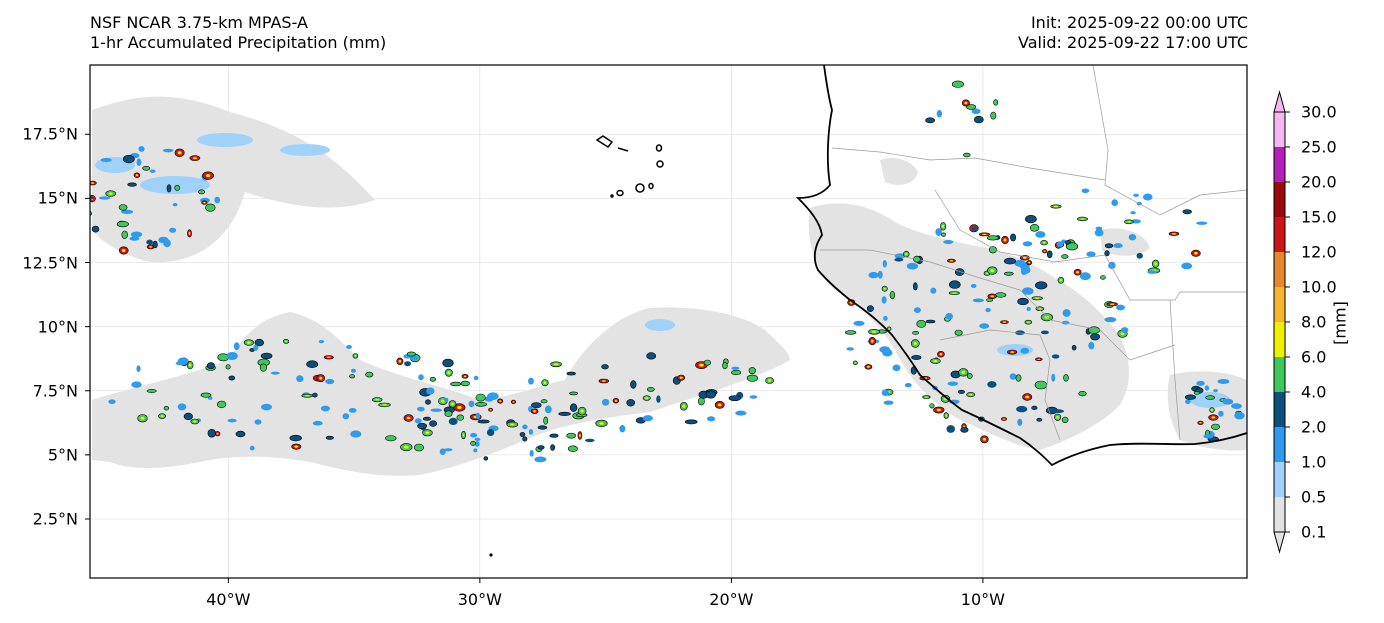  Describe the element at coordinates (228, 599) in the screenshot. I see `lon-tick-label: 40°W` at that location.